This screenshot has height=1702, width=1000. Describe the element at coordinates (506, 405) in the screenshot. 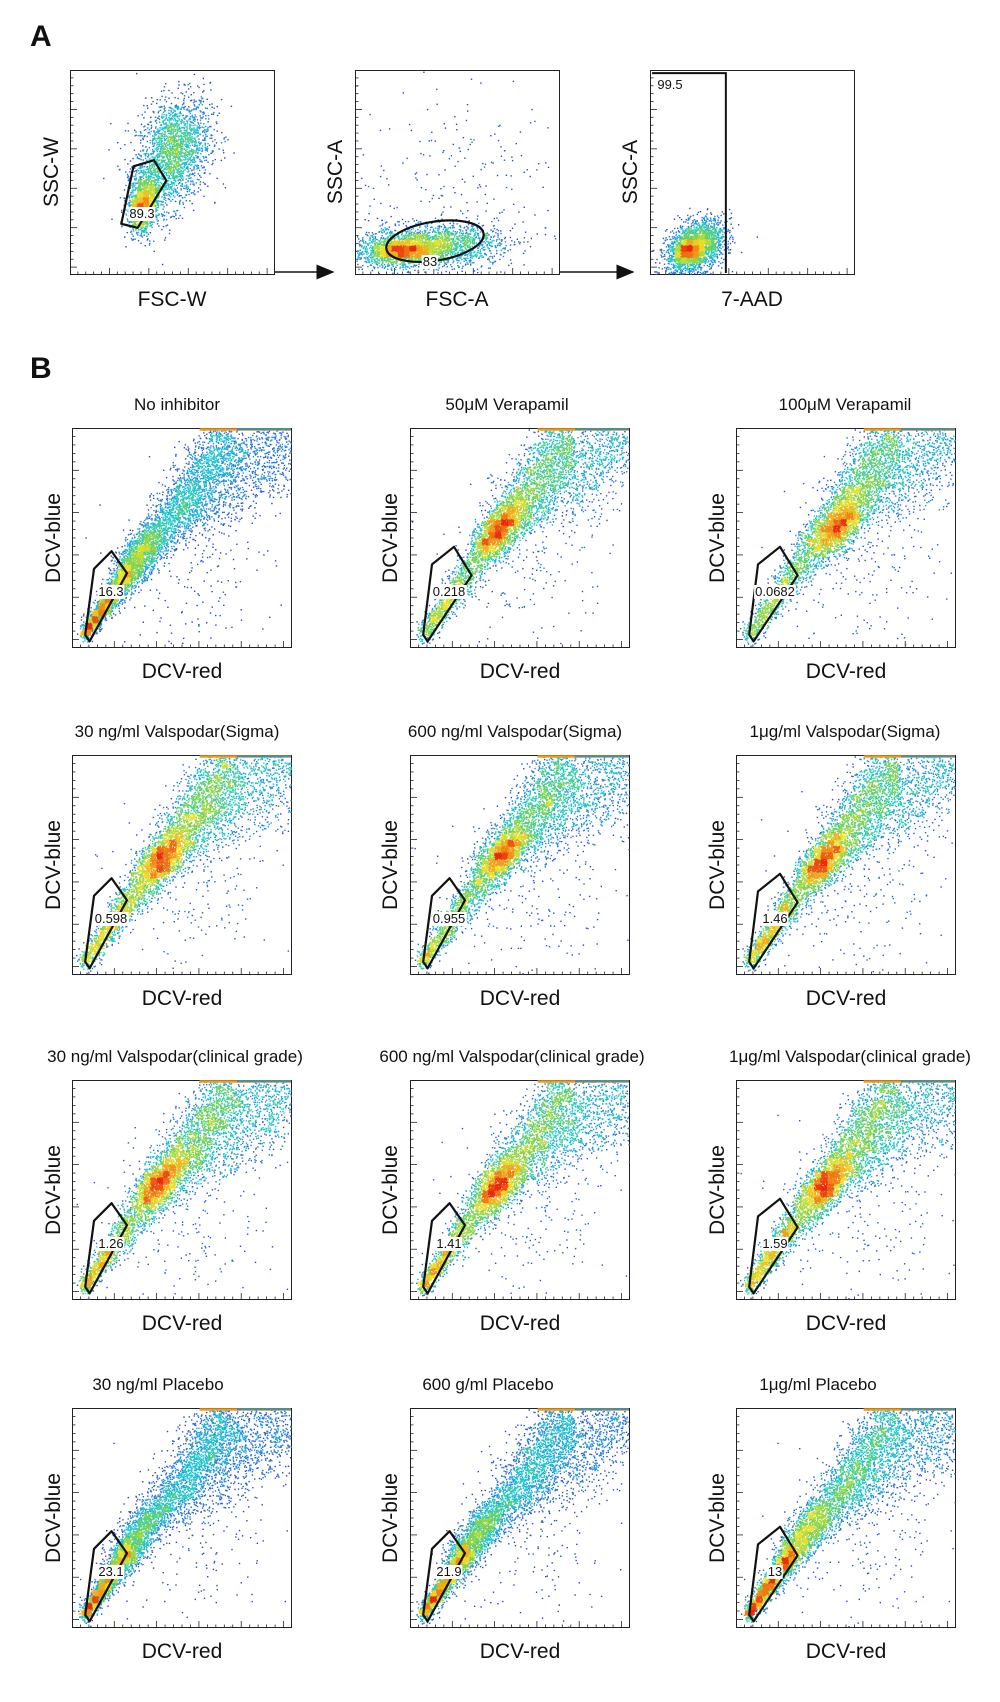

I see `plot-title: 50μM Verapamil` at that location.